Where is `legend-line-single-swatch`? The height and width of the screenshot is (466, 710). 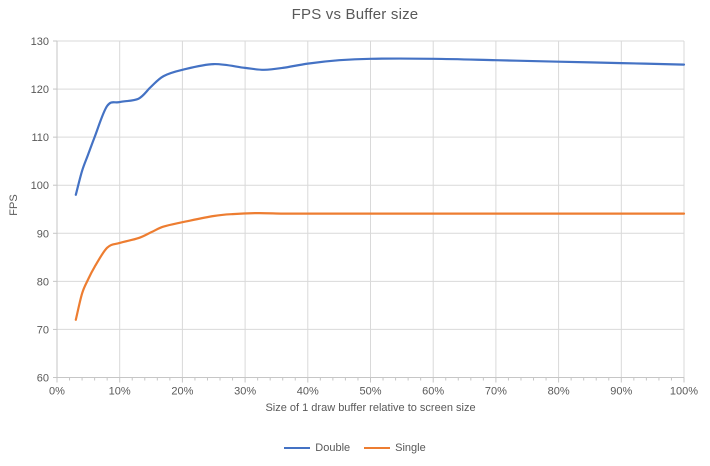 legend-line-single-swatch is located at coordinates (377, 448).